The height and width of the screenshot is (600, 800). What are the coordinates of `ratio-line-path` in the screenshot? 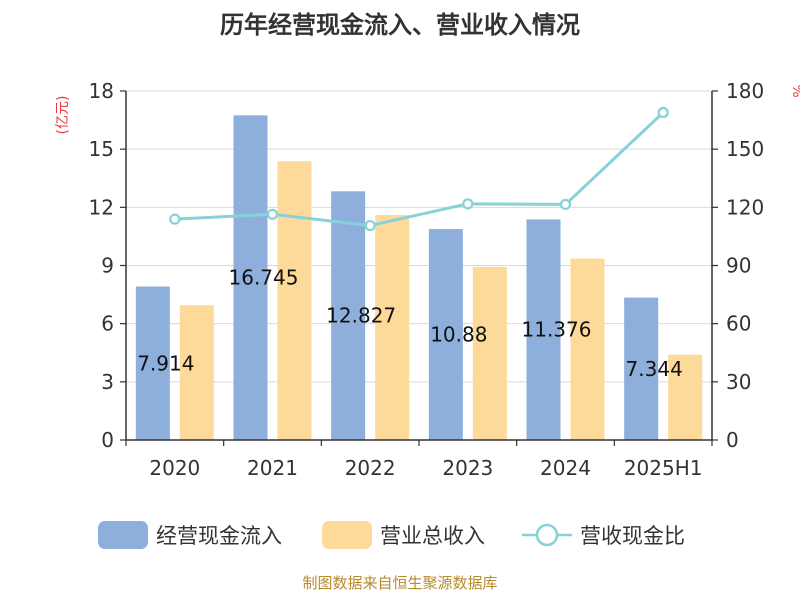 It's located at (419, 169).